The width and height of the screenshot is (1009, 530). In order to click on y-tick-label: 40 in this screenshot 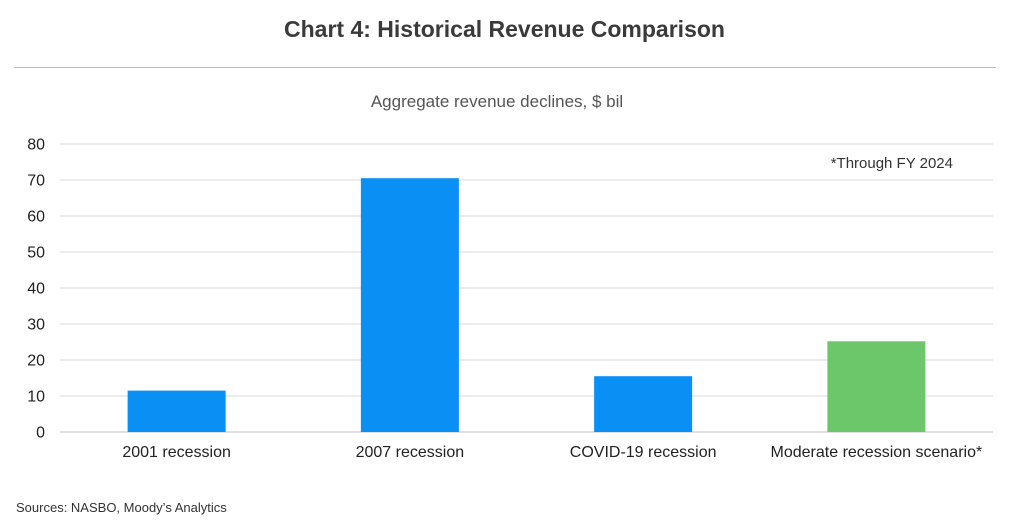, I will do `click(36, 289)`.